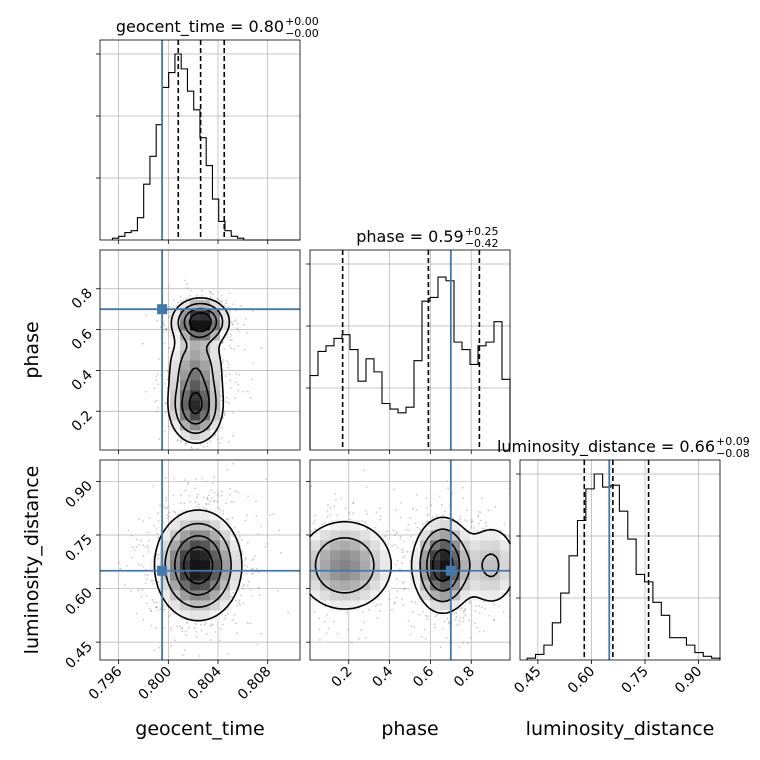 The height and width of the screenshot is (760, 760). I want to click on title-main-luminosity_distance: luminosity_distance = 0.66, so click(606, 447).